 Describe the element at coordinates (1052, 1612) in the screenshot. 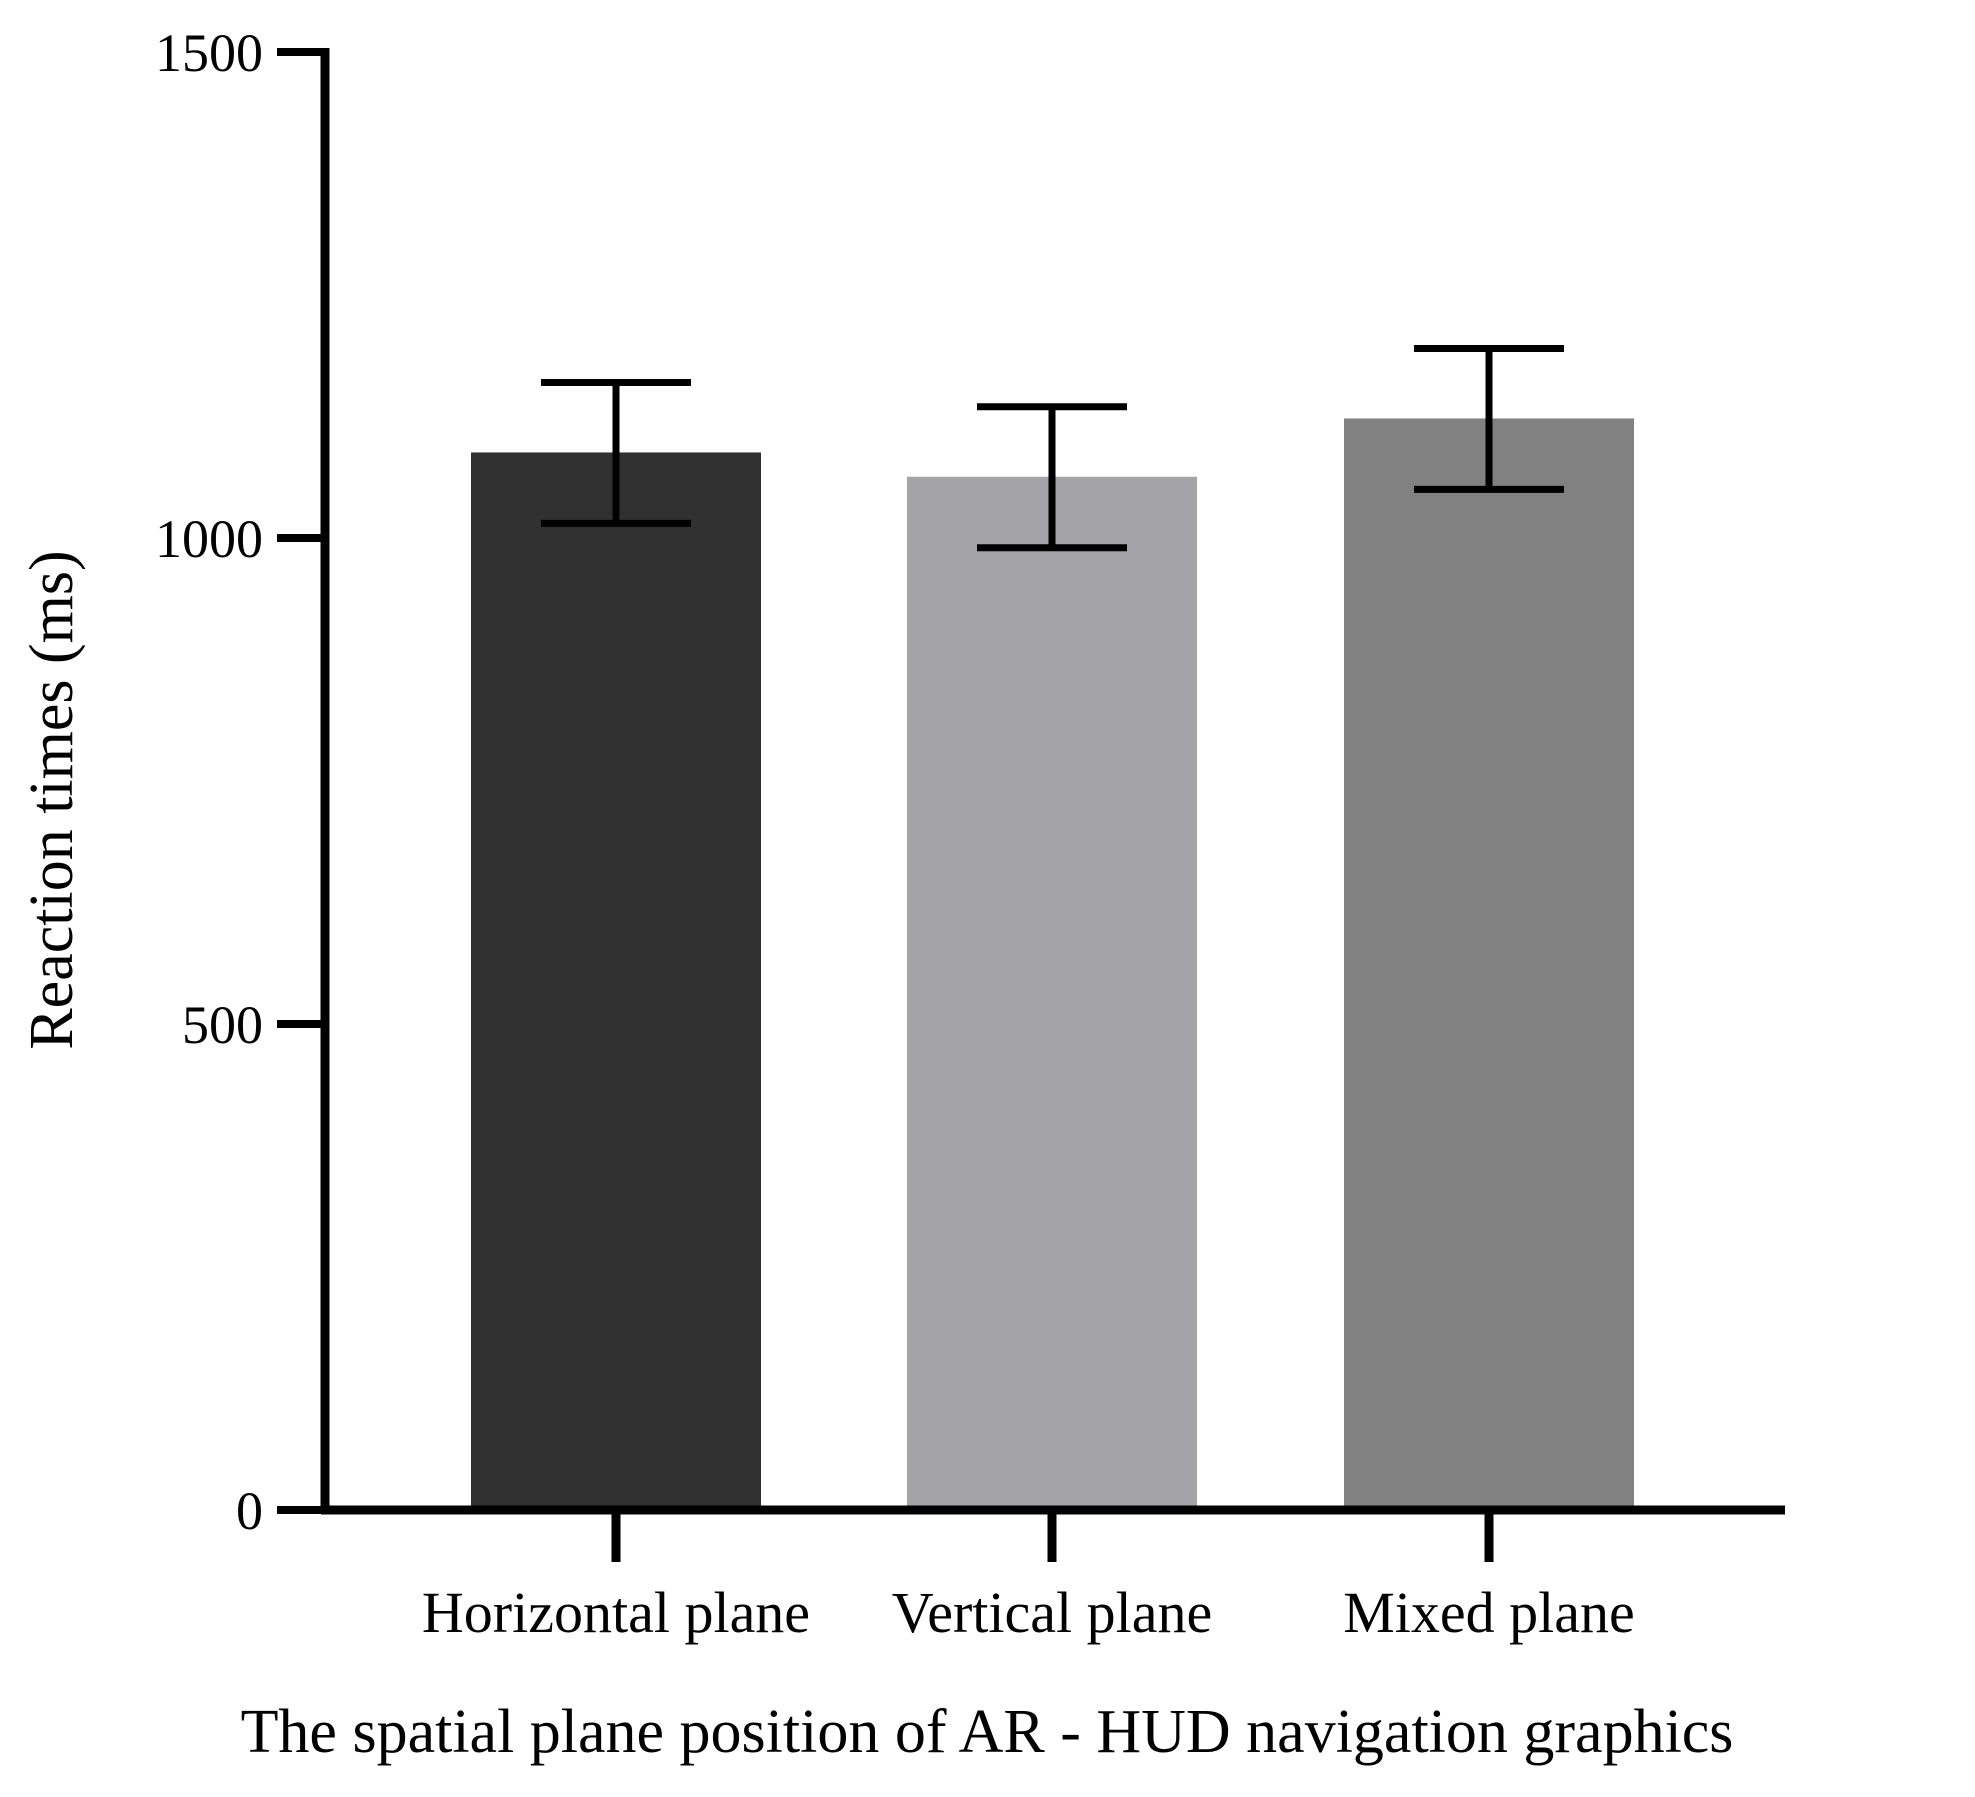

I see `x-tick-label-1: Vertical plane` at that location.